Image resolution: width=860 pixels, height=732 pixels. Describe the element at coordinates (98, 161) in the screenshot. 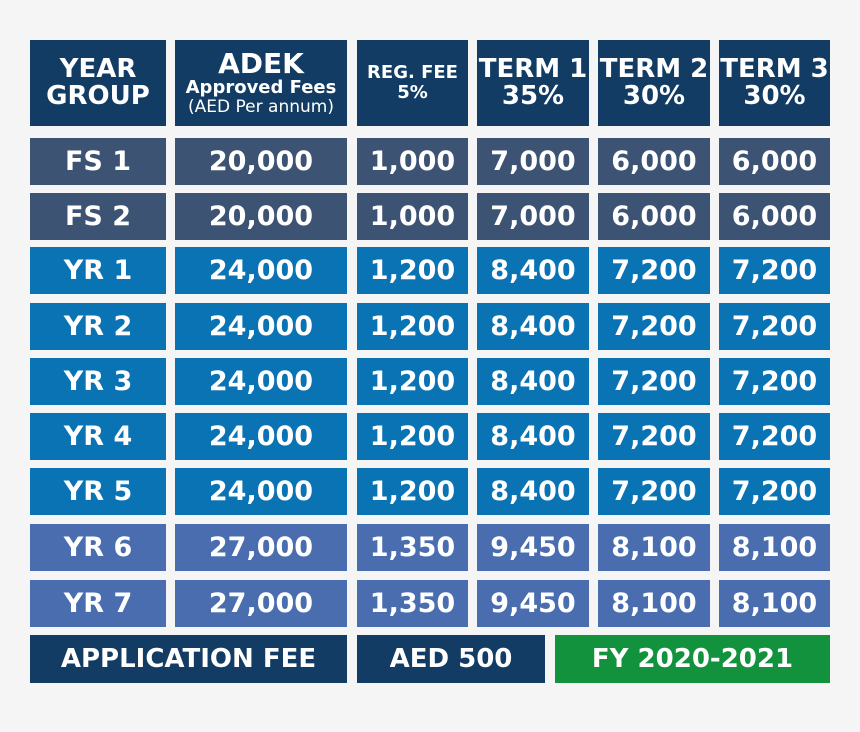

I see `cell-year-group: FS 1` at that location.